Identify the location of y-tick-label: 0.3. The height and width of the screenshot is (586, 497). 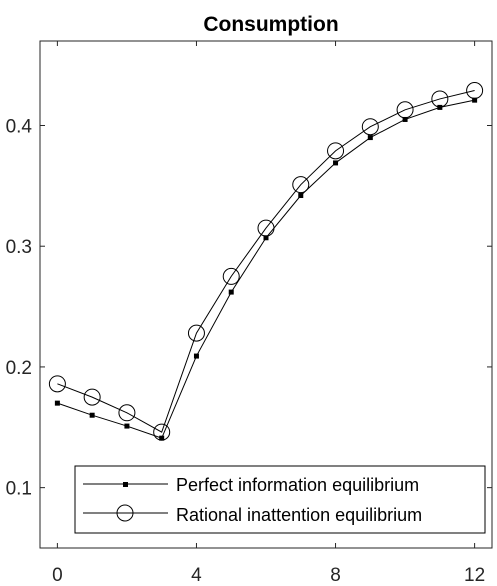
(19, 247).